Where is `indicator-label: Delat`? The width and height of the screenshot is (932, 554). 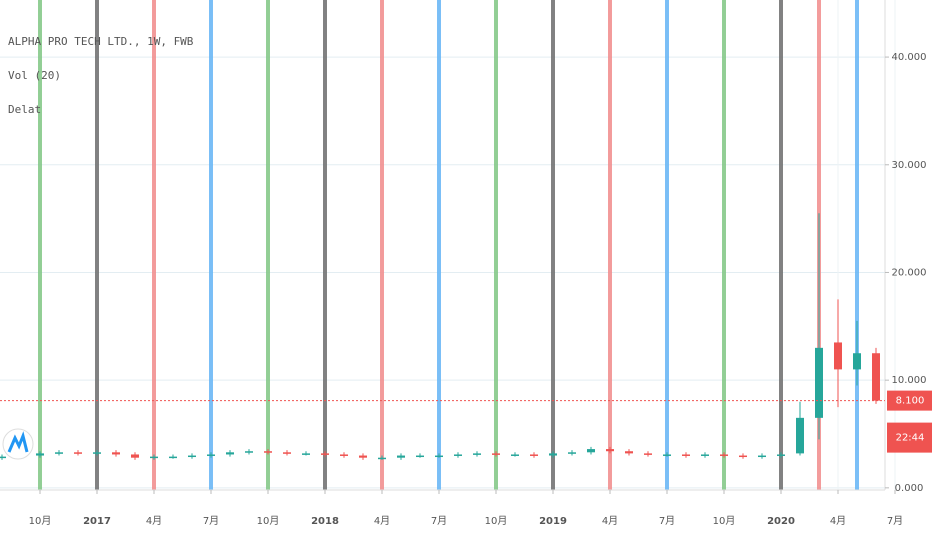
indicator-label: Delat is located at coordinates (24, 109).